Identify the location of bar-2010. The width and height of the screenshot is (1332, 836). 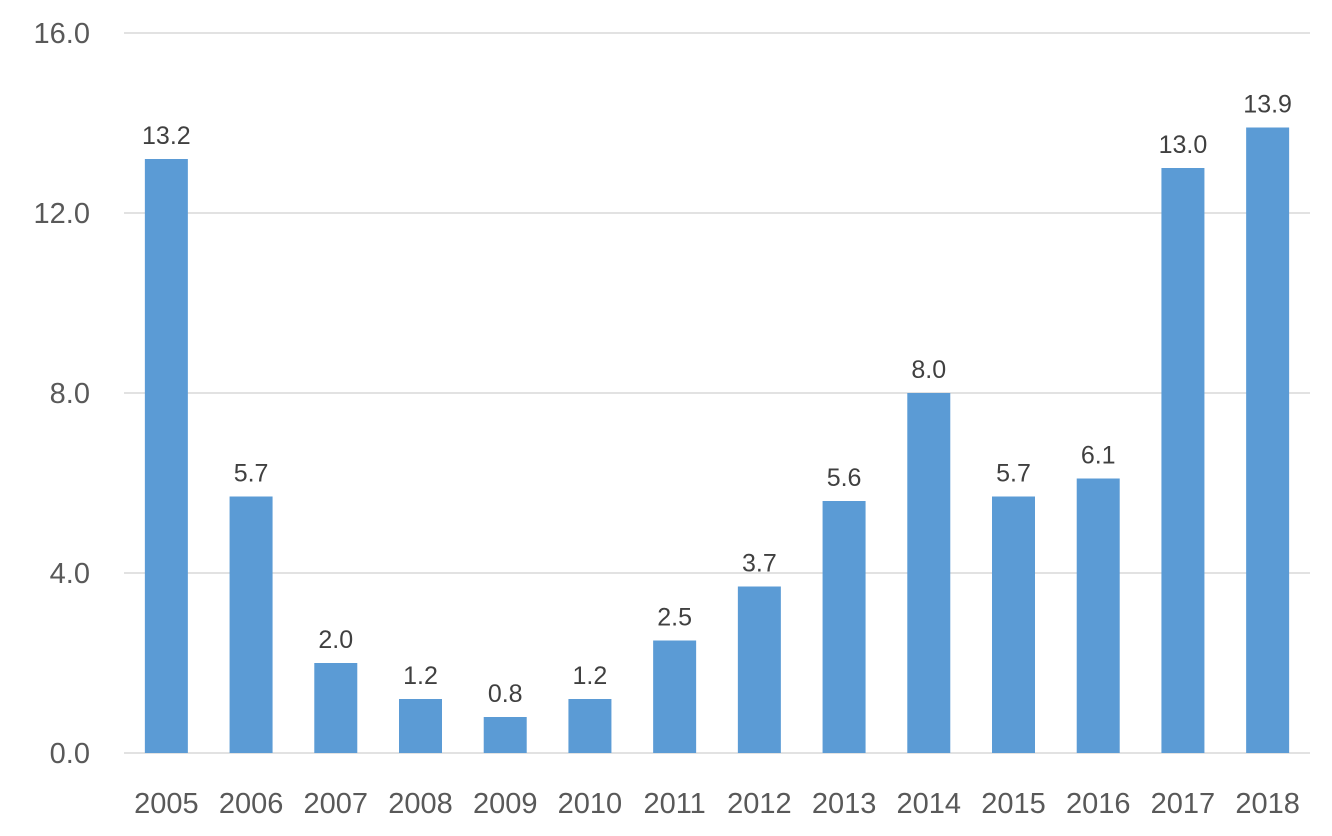
(590, 726).